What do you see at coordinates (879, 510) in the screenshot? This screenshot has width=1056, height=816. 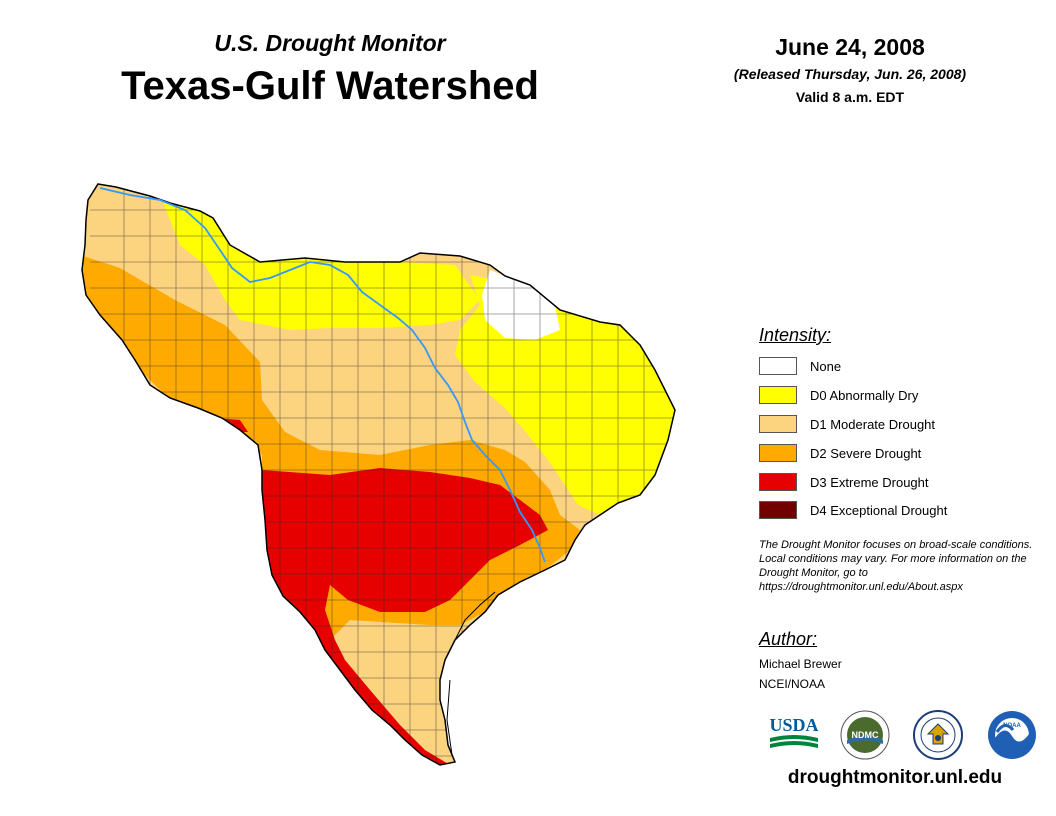 I see `legend-label: D4 Exceptional Drought` at bounding box center [879, 510].